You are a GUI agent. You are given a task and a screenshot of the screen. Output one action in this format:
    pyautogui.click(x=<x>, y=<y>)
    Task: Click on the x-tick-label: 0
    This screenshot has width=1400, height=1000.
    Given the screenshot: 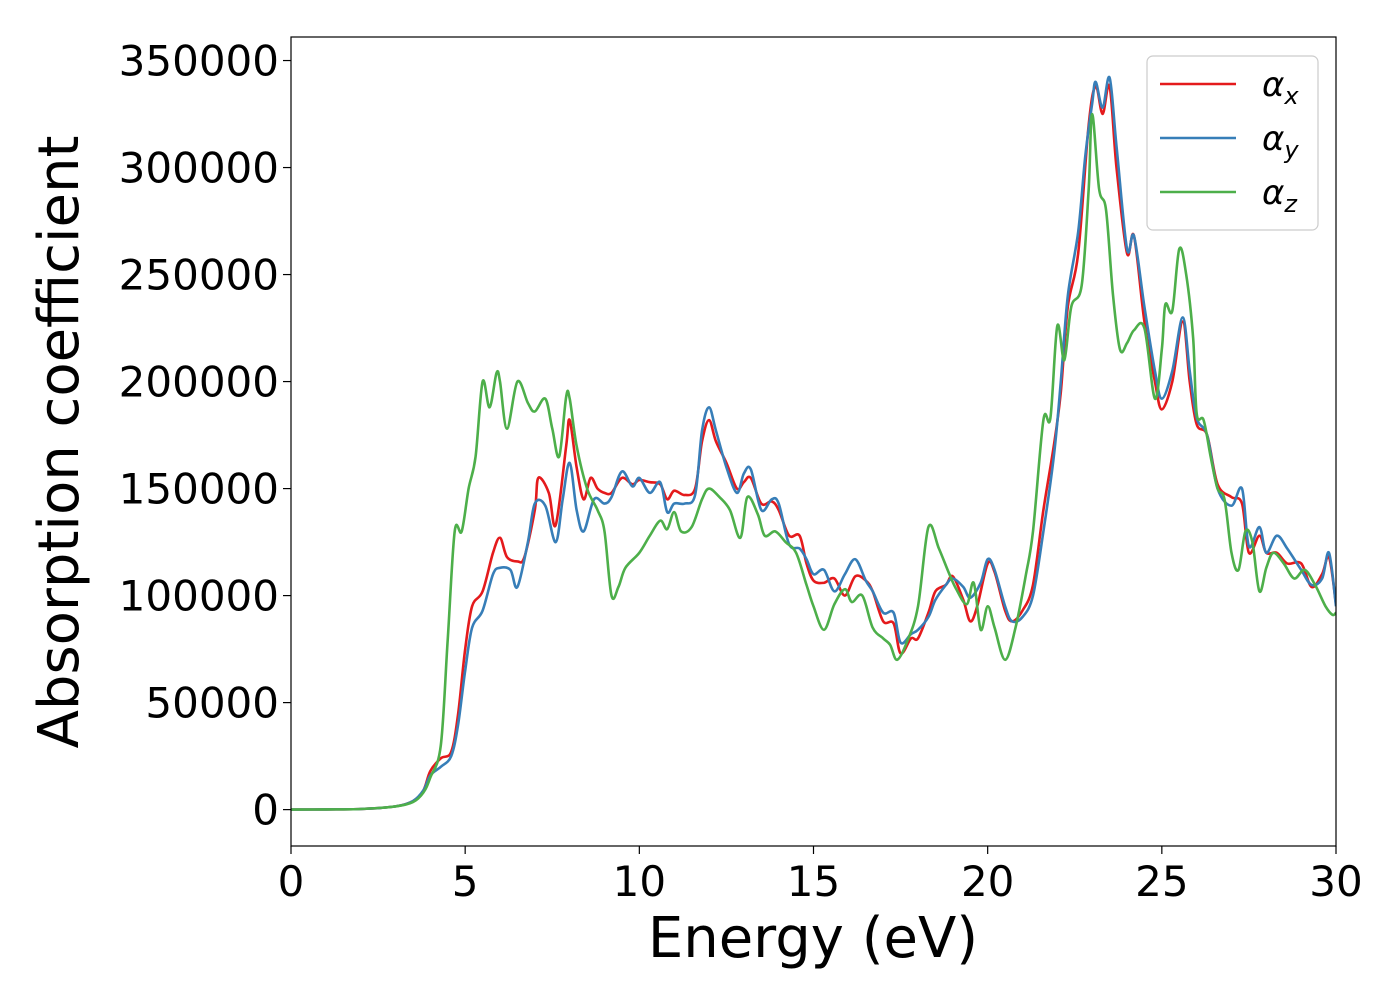 What is the action you would take?
    pyautogui.click(x=291, y=881)
    